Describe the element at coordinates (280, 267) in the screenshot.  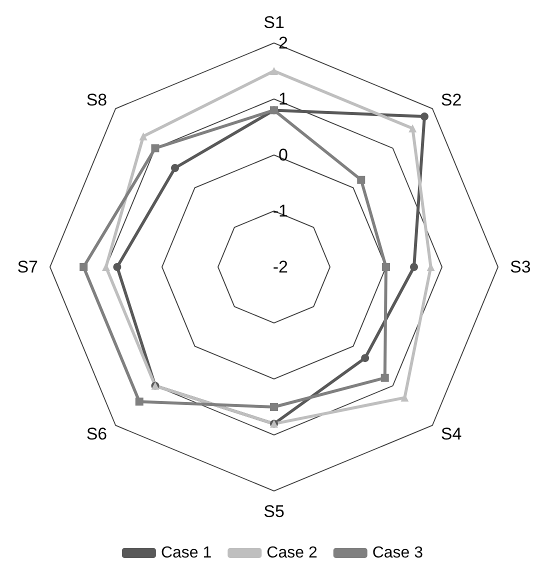
I see `y-tick-label: -2` at that location.